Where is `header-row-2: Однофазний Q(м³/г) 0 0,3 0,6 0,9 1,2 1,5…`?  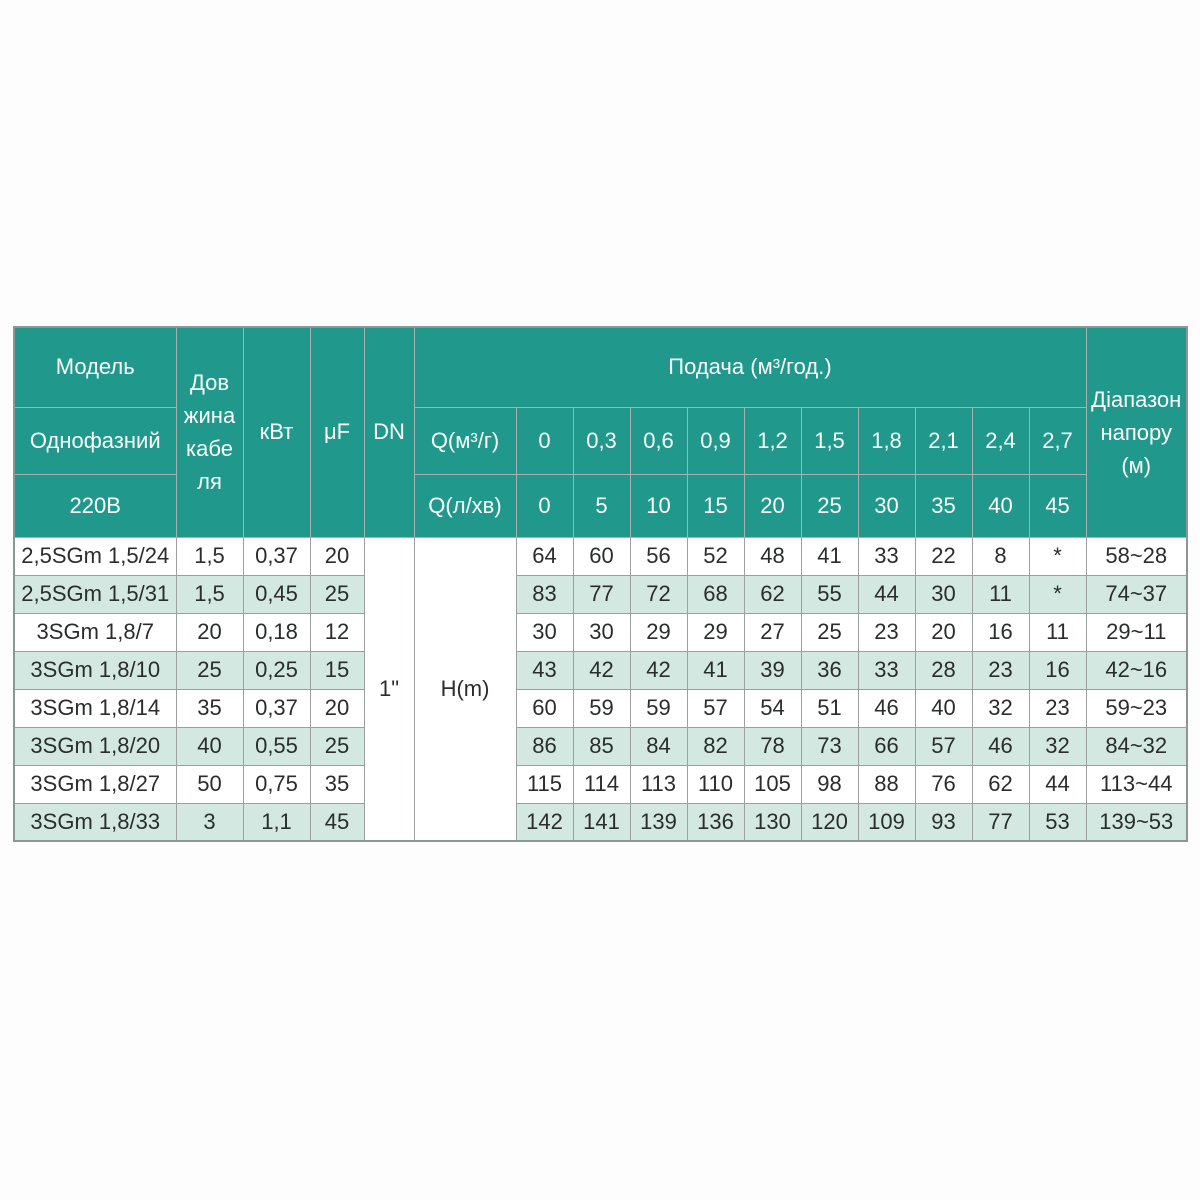 header-row-2: Однофазний Q(м³/г) 0 0,3 0,6 0,9 1,2 1,5… is located at coordinates (600, 440).